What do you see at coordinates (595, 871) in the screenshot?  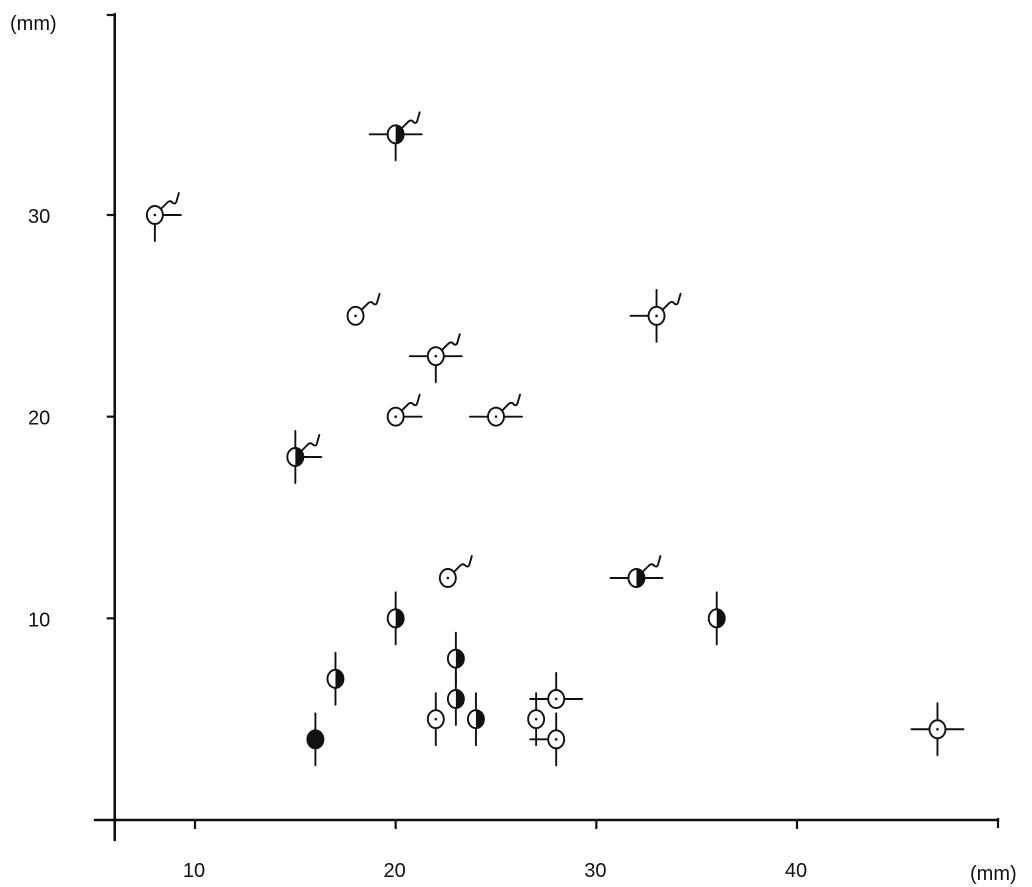 I see `x-tick-label: 30` at bounding box center [595, 871].